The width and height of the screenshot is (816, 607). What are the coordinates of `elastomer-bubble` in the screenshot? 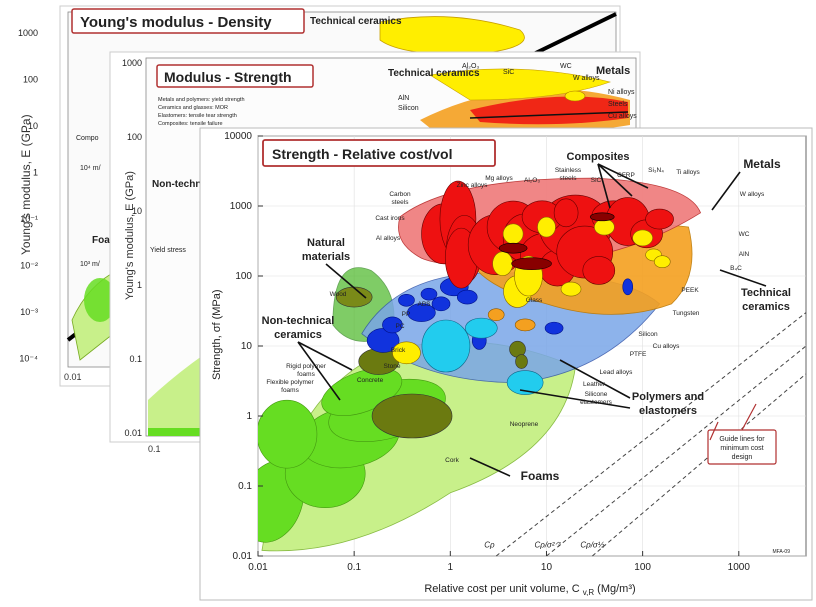 It's located at (446, 346).